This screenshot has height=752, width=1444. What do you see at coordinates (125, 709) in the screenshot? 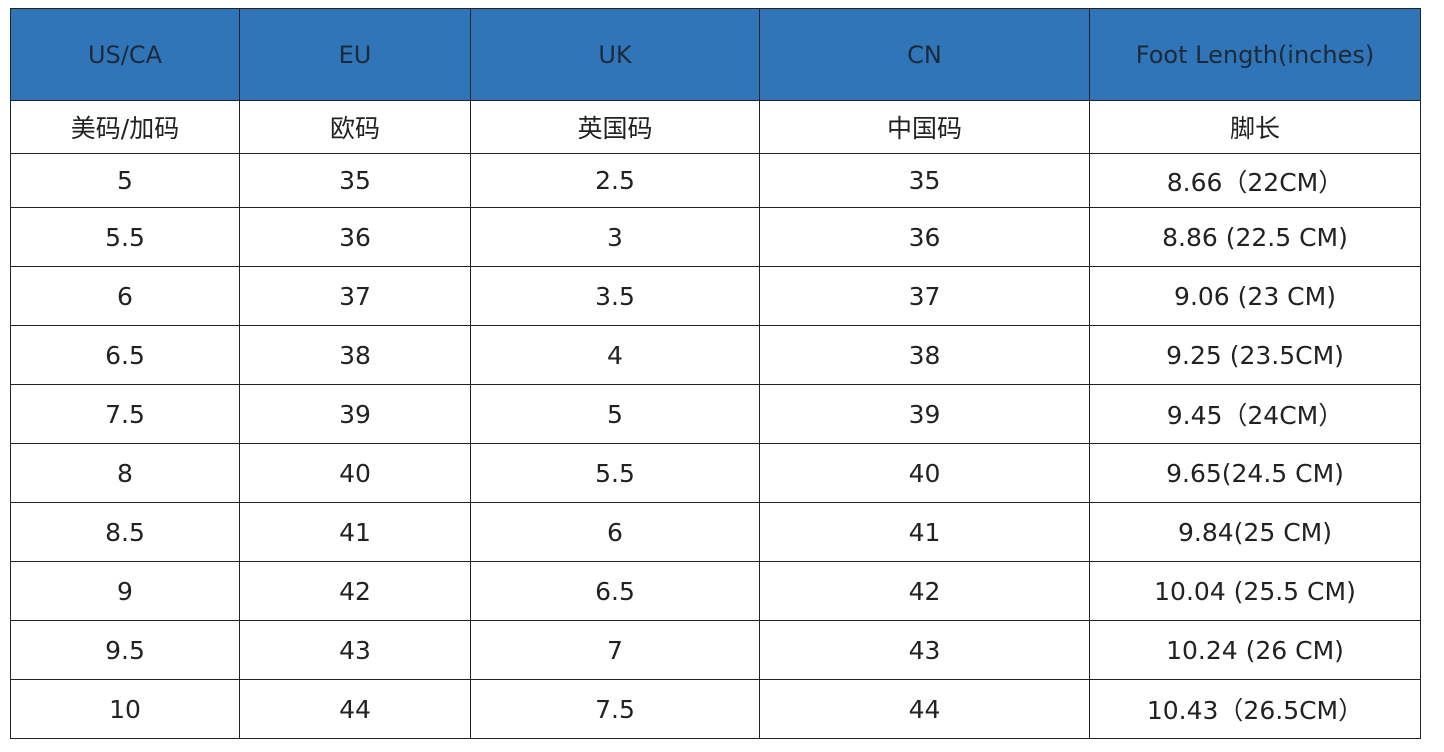
I see `data-cell: 10` at bounding box center [125, 709].